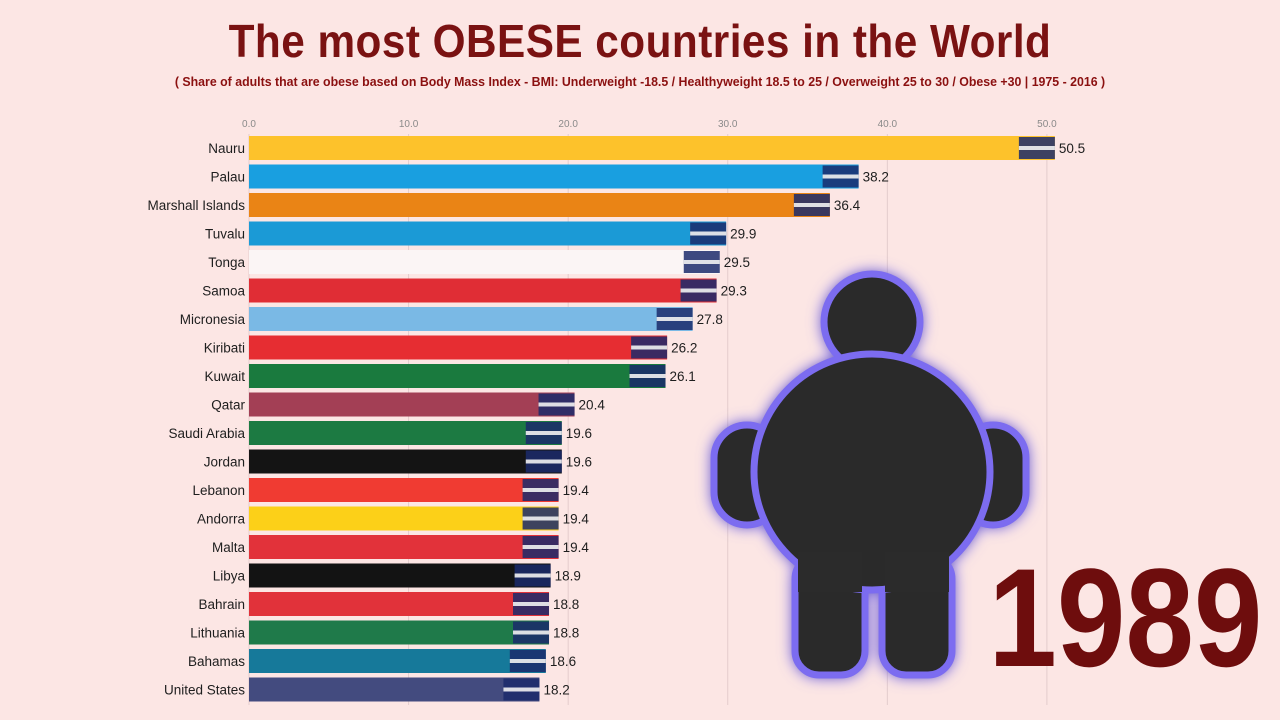 This screenshot has width=1280, height=720. What do you see at coordinates (737, 262) in the screenshot?
I see `value-label: 29.5` at bounding box center [737, 262].